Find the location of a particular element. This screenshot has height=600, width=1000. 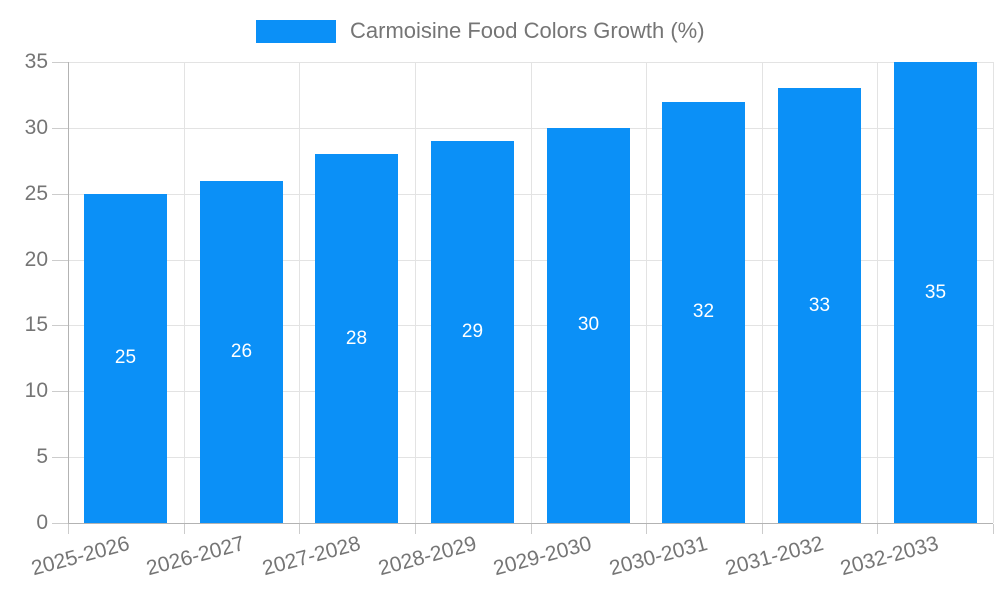

legend-series-label: Carmoisine Food Colors Growth (%) is located at coordinates (527, 30).